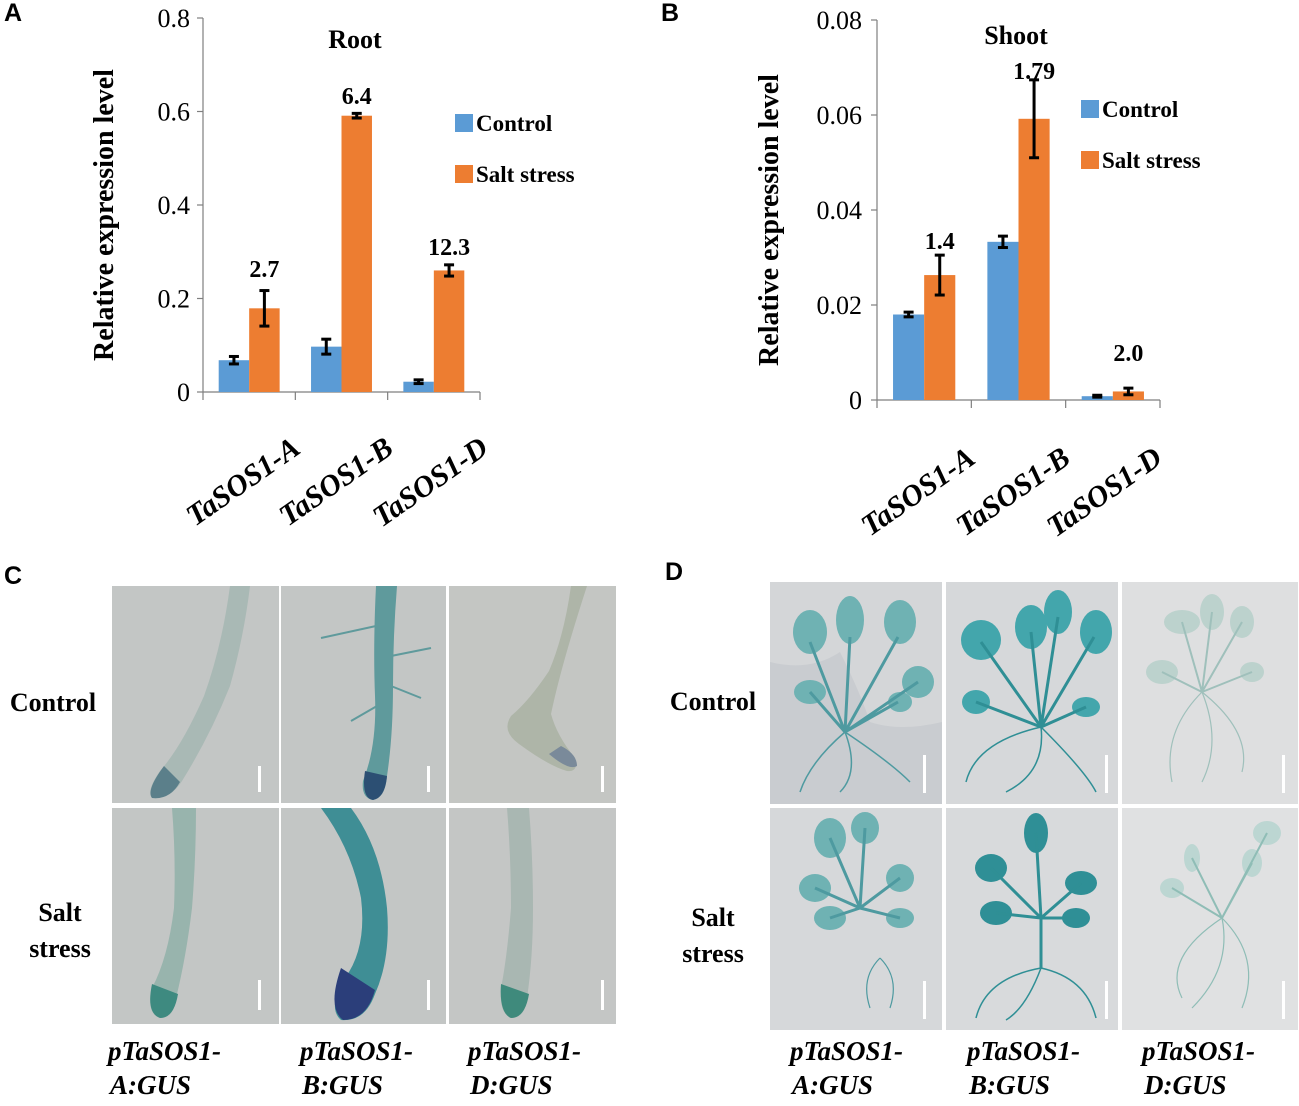 The image size is (1299, 1106). I want to click on y-tick-label: 0.2, so click(174, 299).